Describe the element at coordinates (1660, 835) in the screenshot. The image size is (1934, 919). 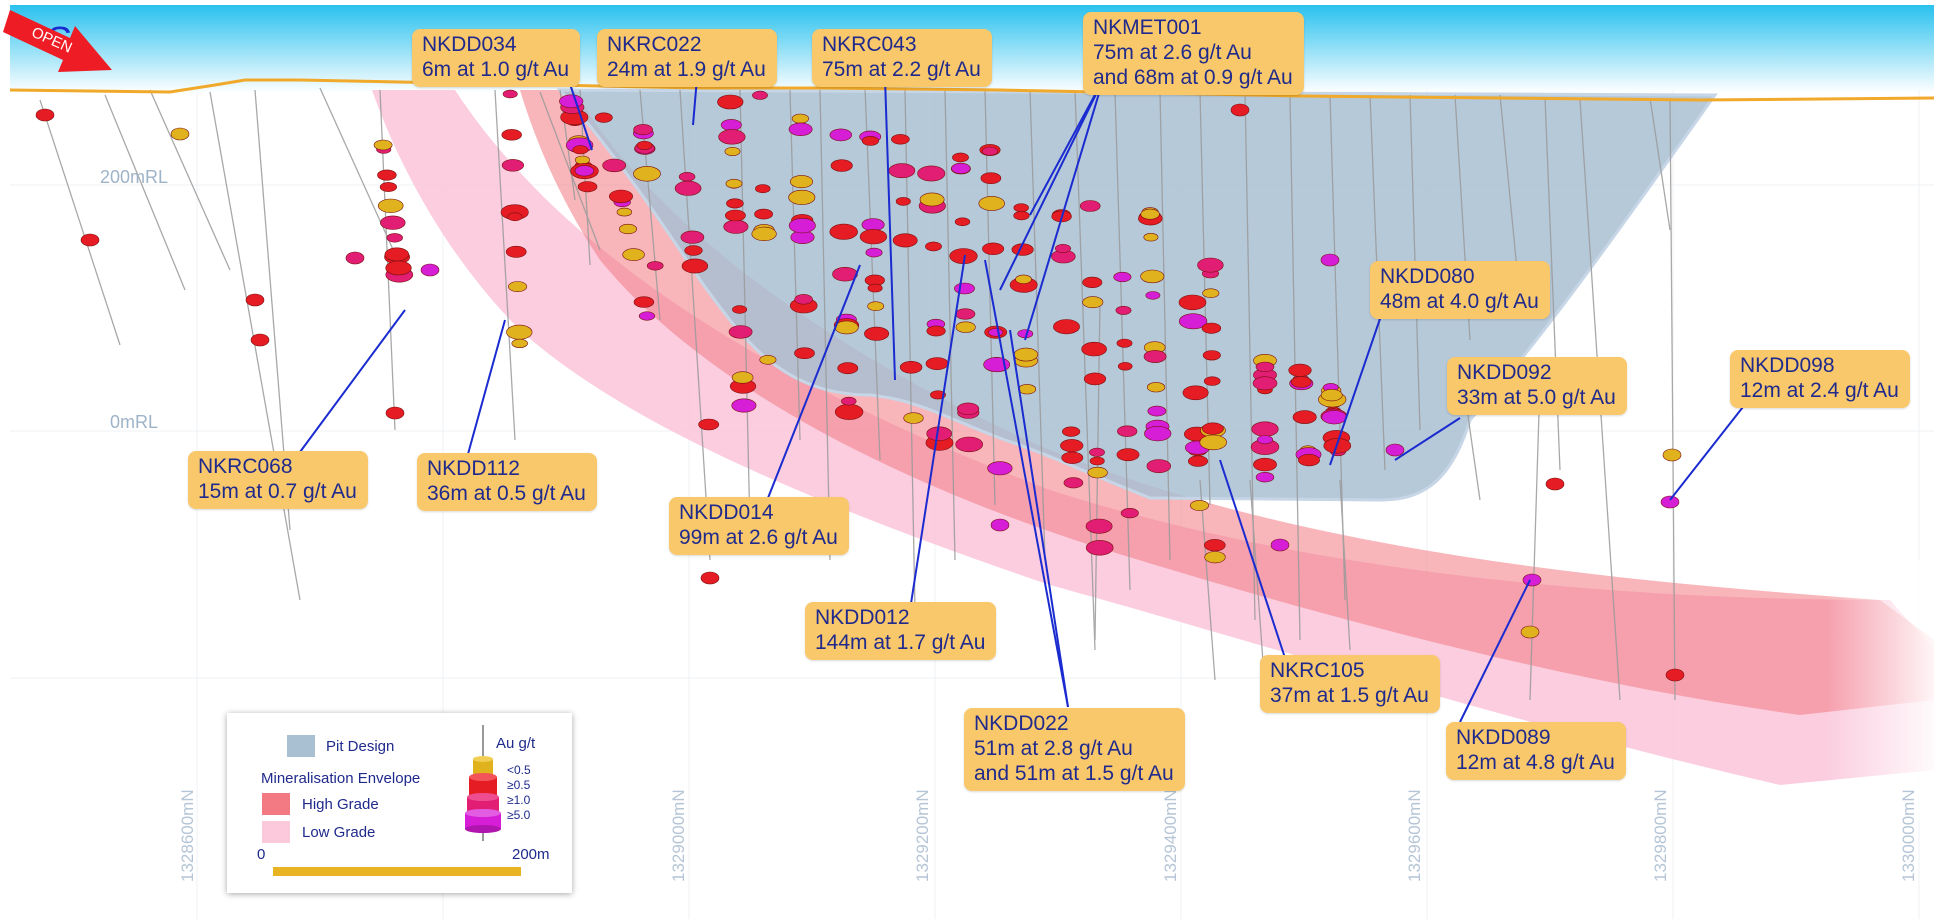
I see `northing-label: 1329800mN` at that location.